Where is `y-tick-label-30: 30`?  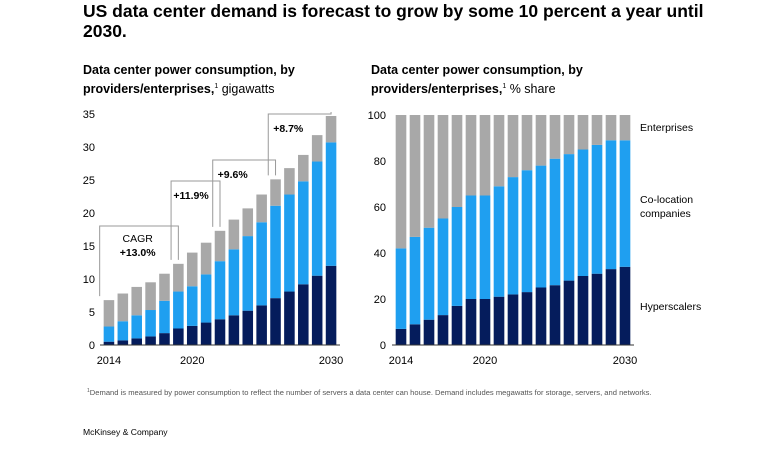 y-tick-label-30: 30 is located at coordinates (89, 148).